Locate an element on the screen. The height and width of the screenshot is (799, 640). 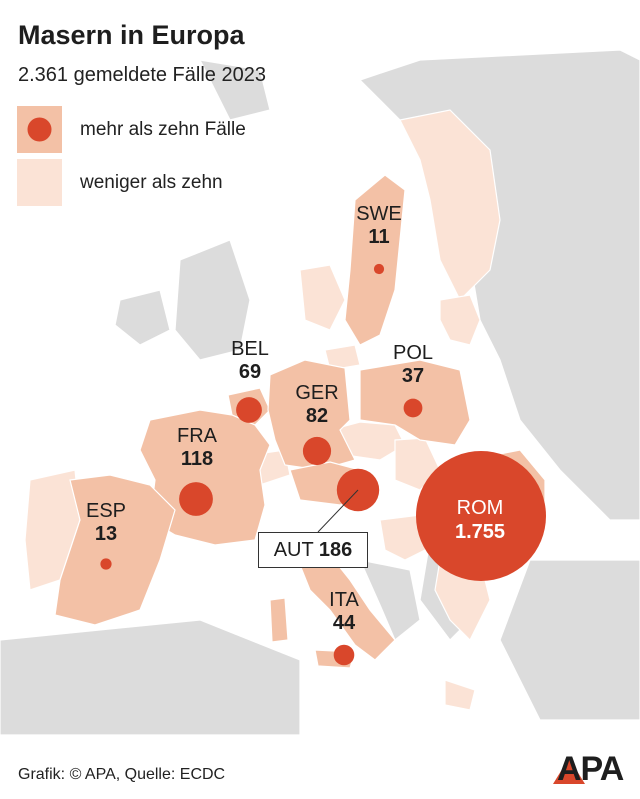
label-esp-code: ESP is located at coordinates (106, 511).